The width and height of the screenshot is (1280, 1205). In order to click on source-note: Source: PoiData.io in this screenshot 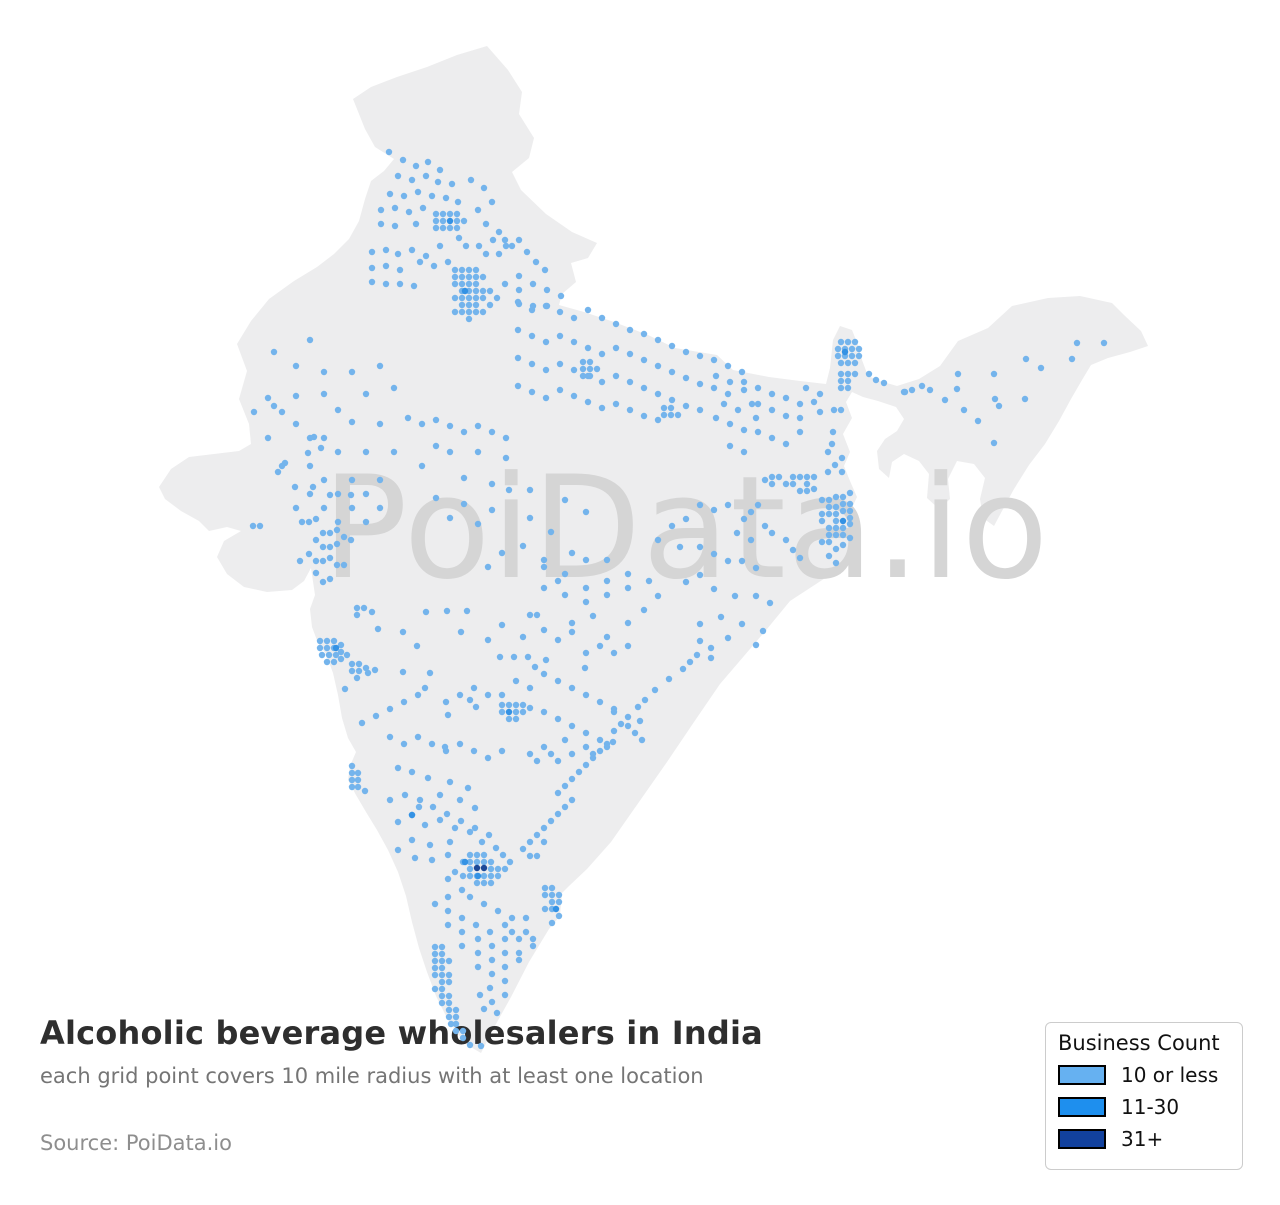, I will do `click(136, 1143)`.